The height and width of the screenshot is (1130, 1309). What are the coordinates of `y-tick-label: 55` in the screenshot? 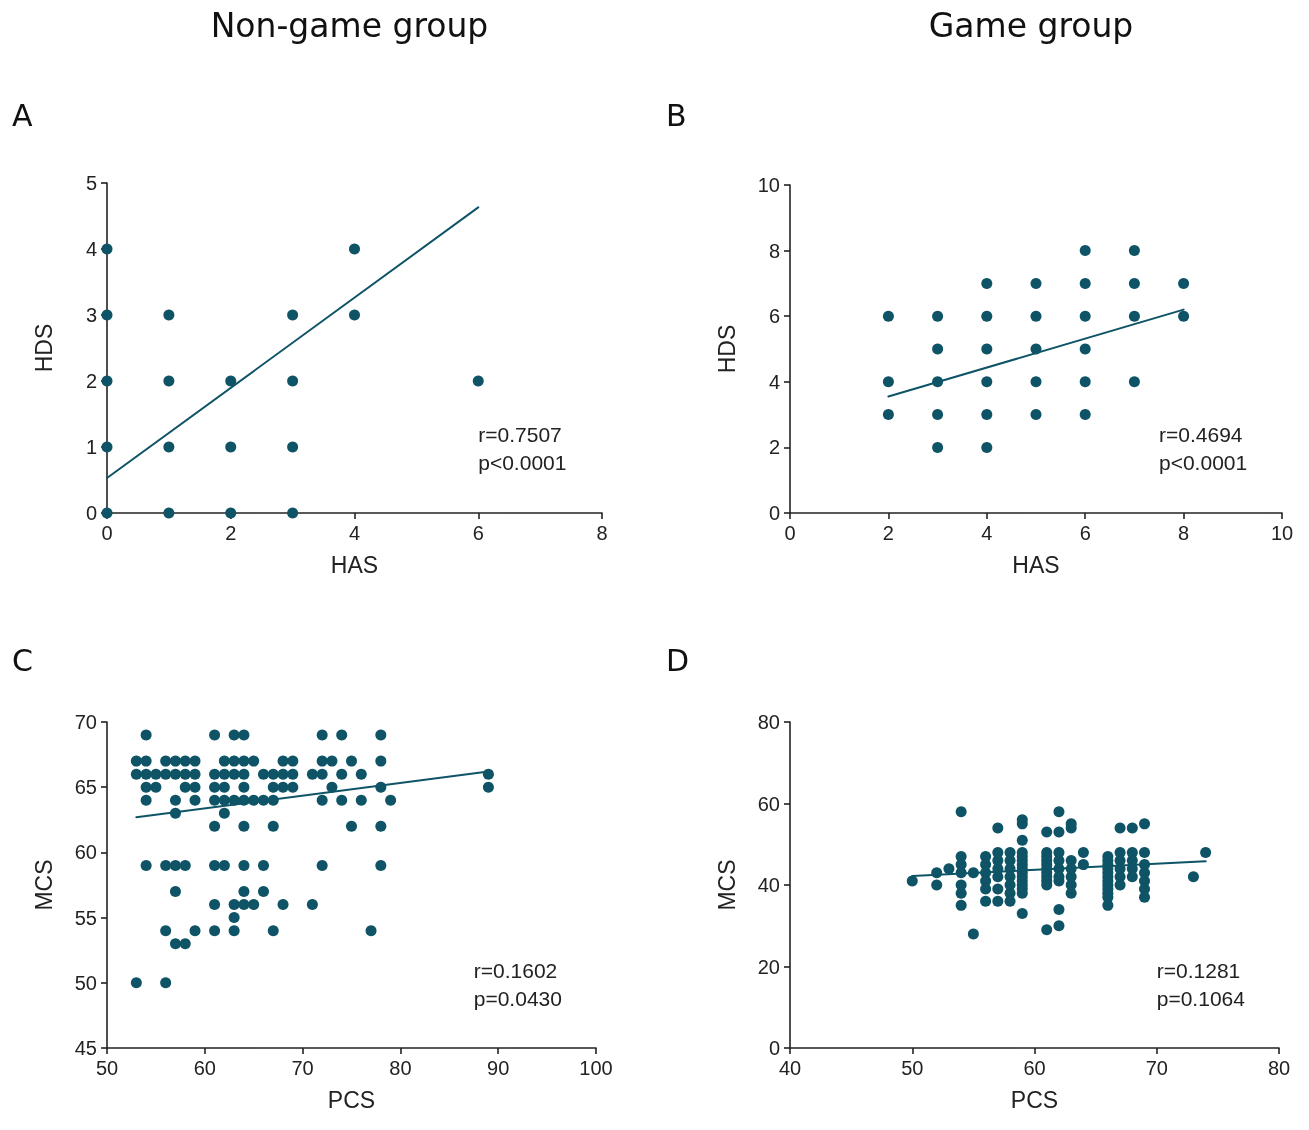 It's located at (85, 917).